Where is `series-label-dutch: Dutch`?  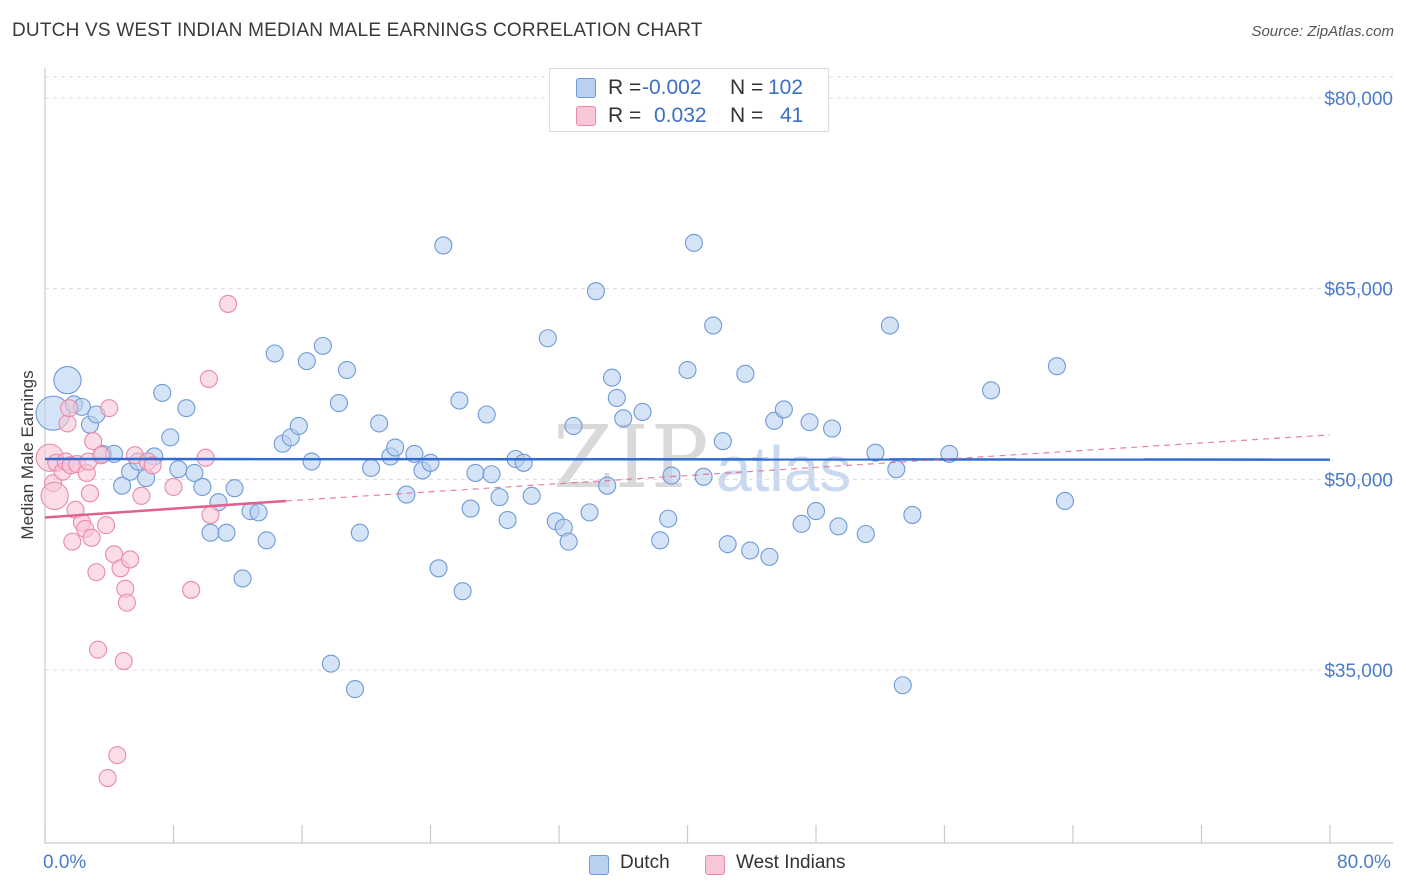 series-label-dutch: Dutch is located at coordinates (645, 862).